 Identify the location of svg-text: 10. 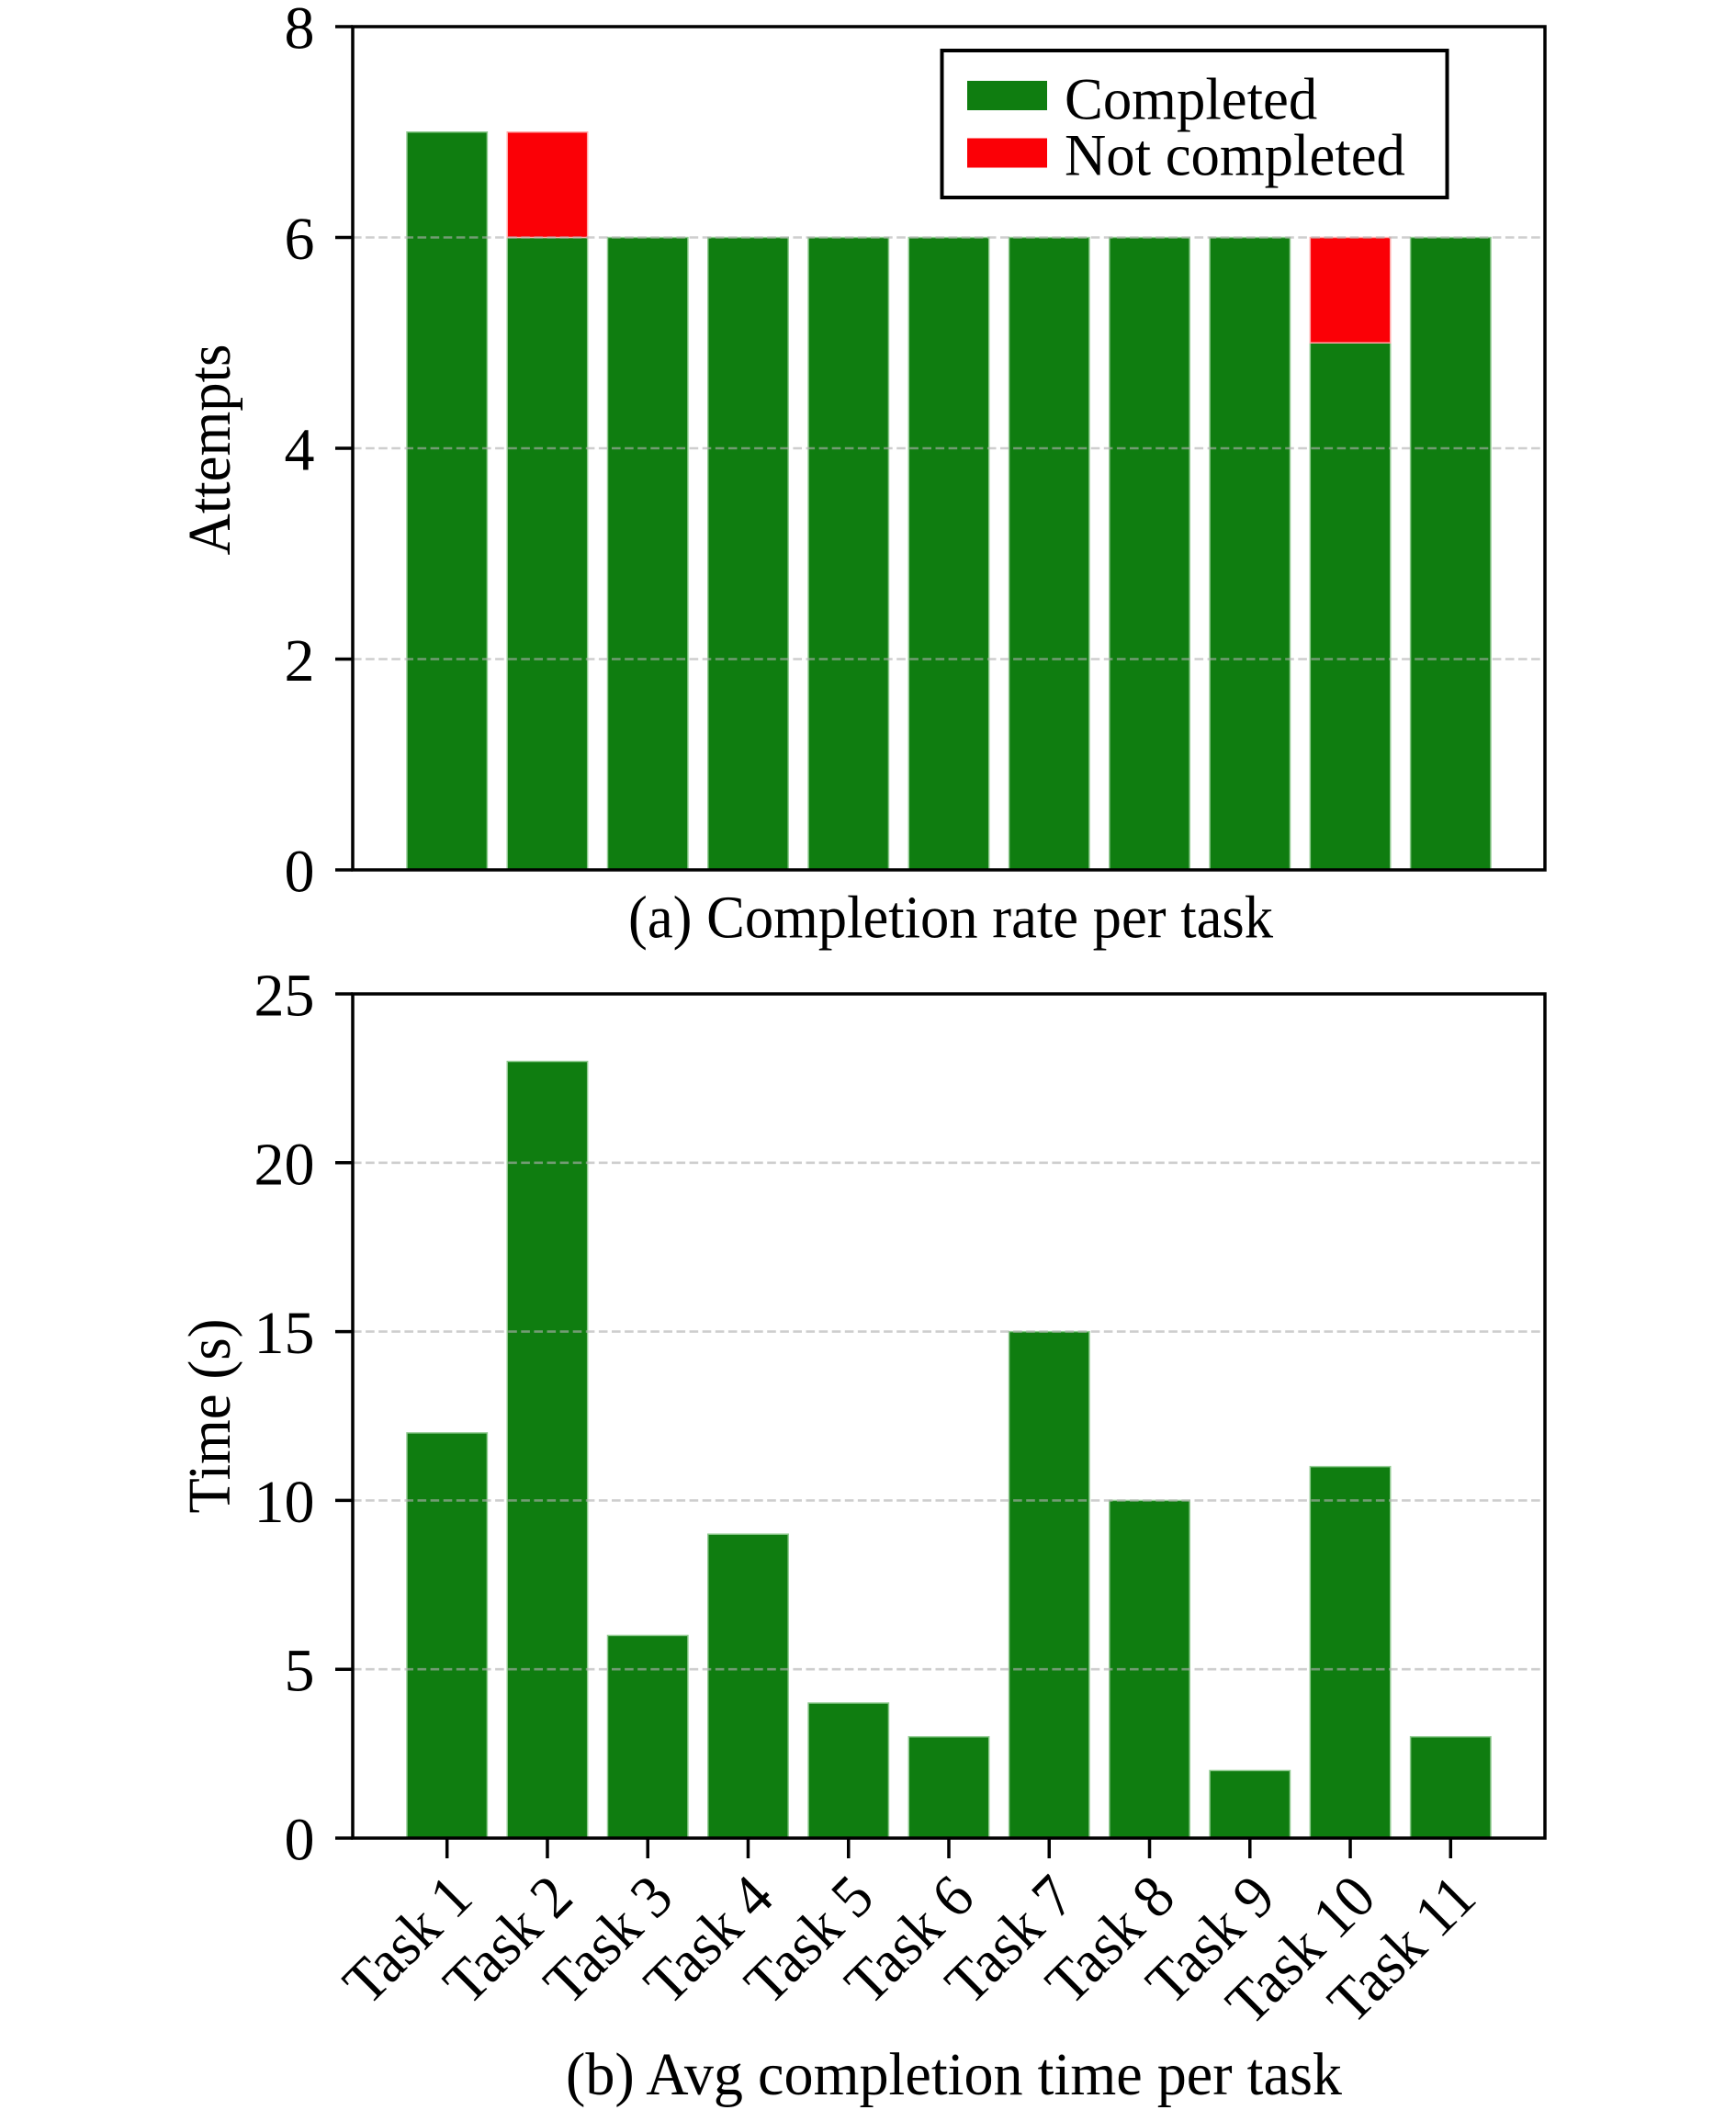
(284, 1502).